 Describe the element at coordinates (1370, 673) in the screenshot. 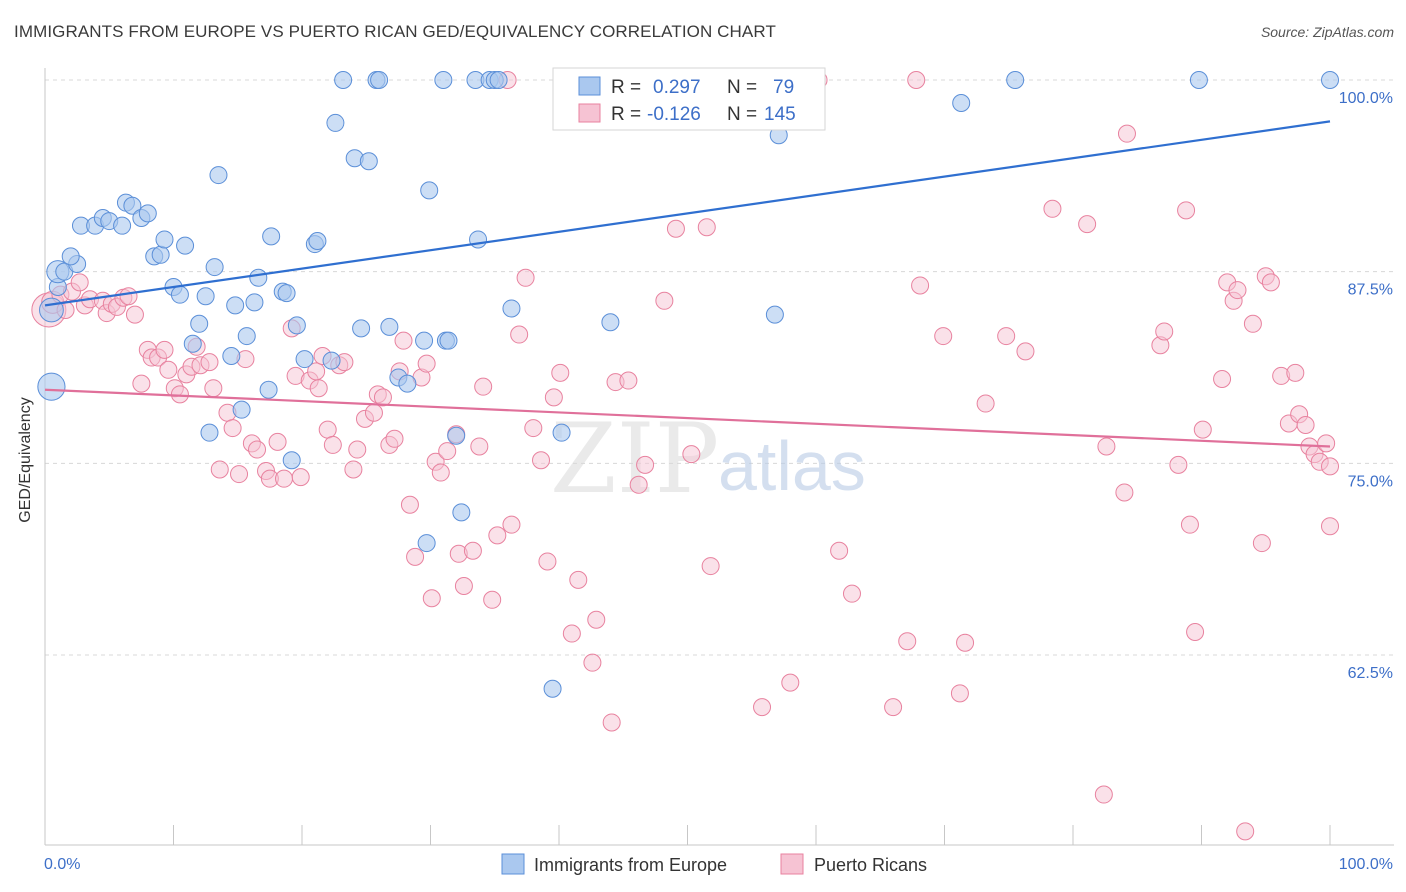

I see `y-tick-label-3: 62.5%` at that location.